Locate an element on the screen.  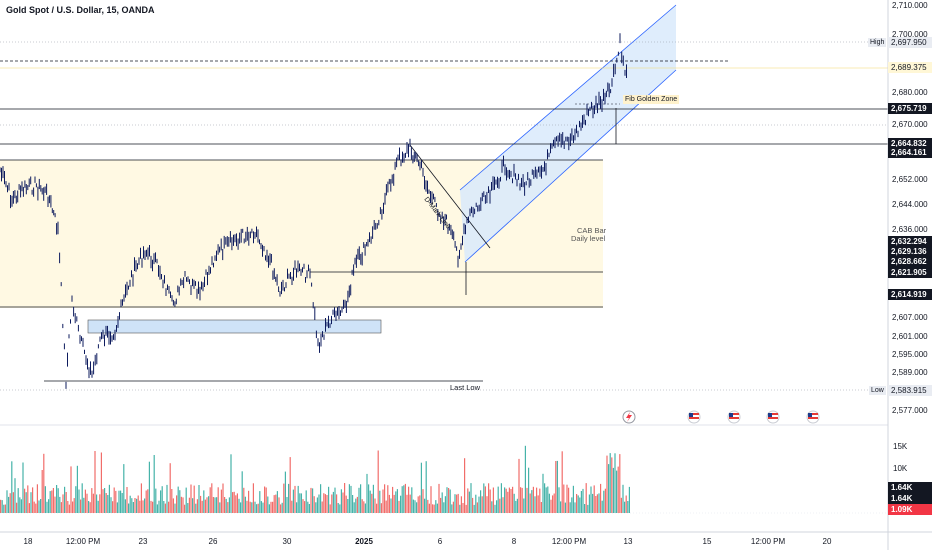
time-tick: 12:00 PM is located at coordinates (83, 541).